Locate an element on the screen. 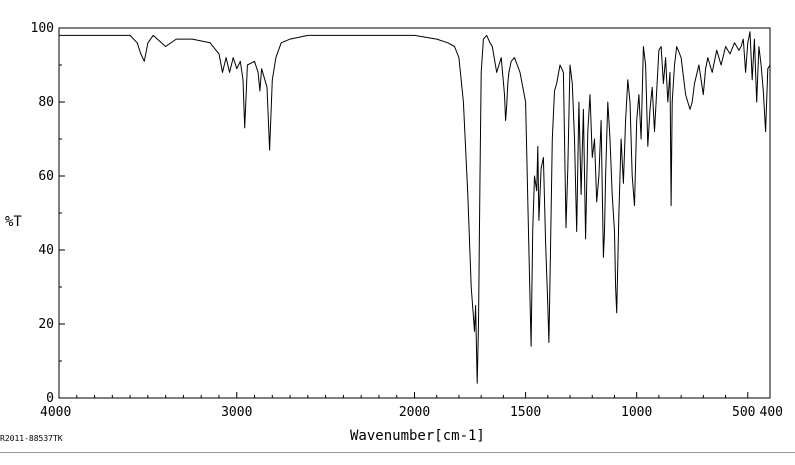  x-axis-ticks: 4000 3000 2000 1500 1000 500 400 is located at coordinates (411, 406).